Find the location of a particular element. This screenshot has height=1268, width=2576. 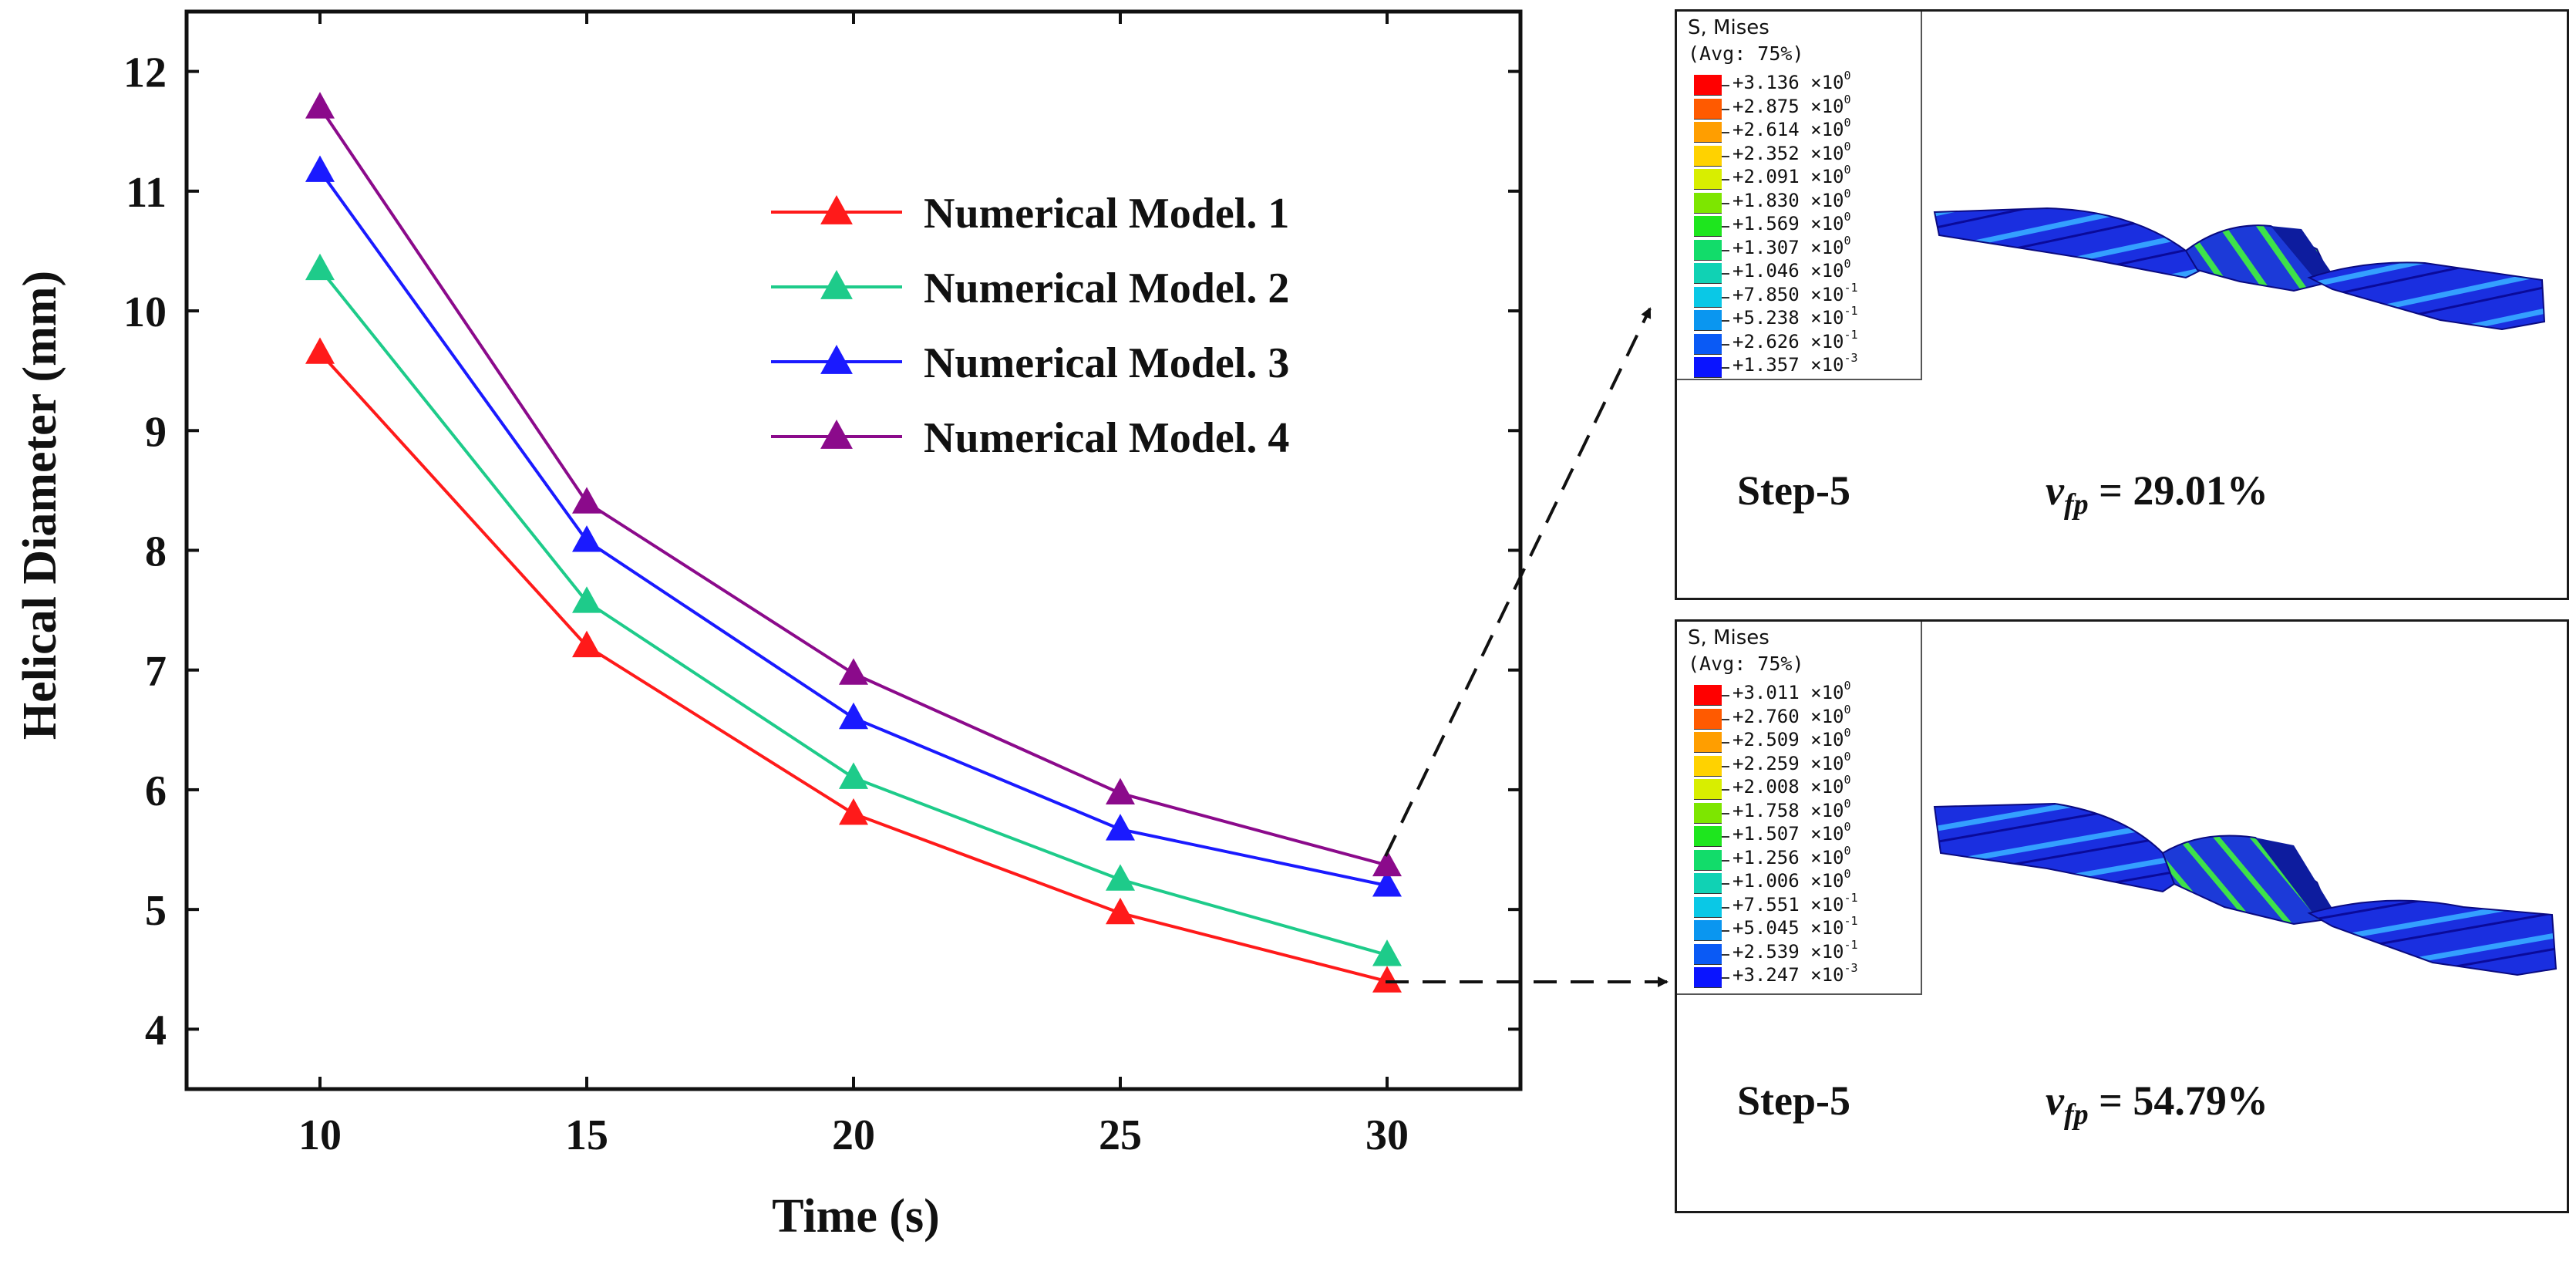

legend-value: +1.507 ×100 is located at coordinates (1792, 832).